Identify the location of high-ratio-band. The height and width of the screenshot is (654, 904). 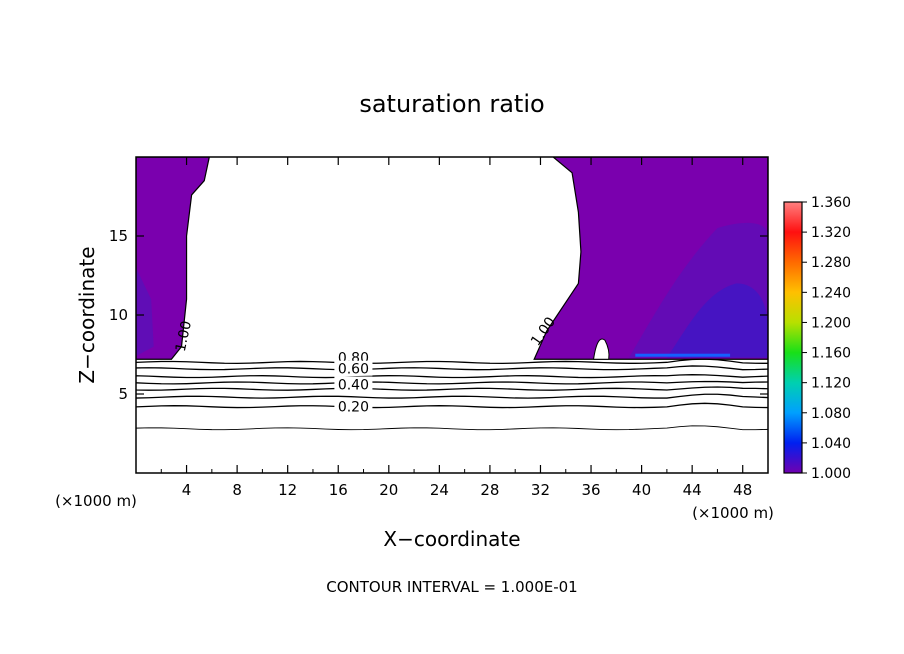
(683, 355).